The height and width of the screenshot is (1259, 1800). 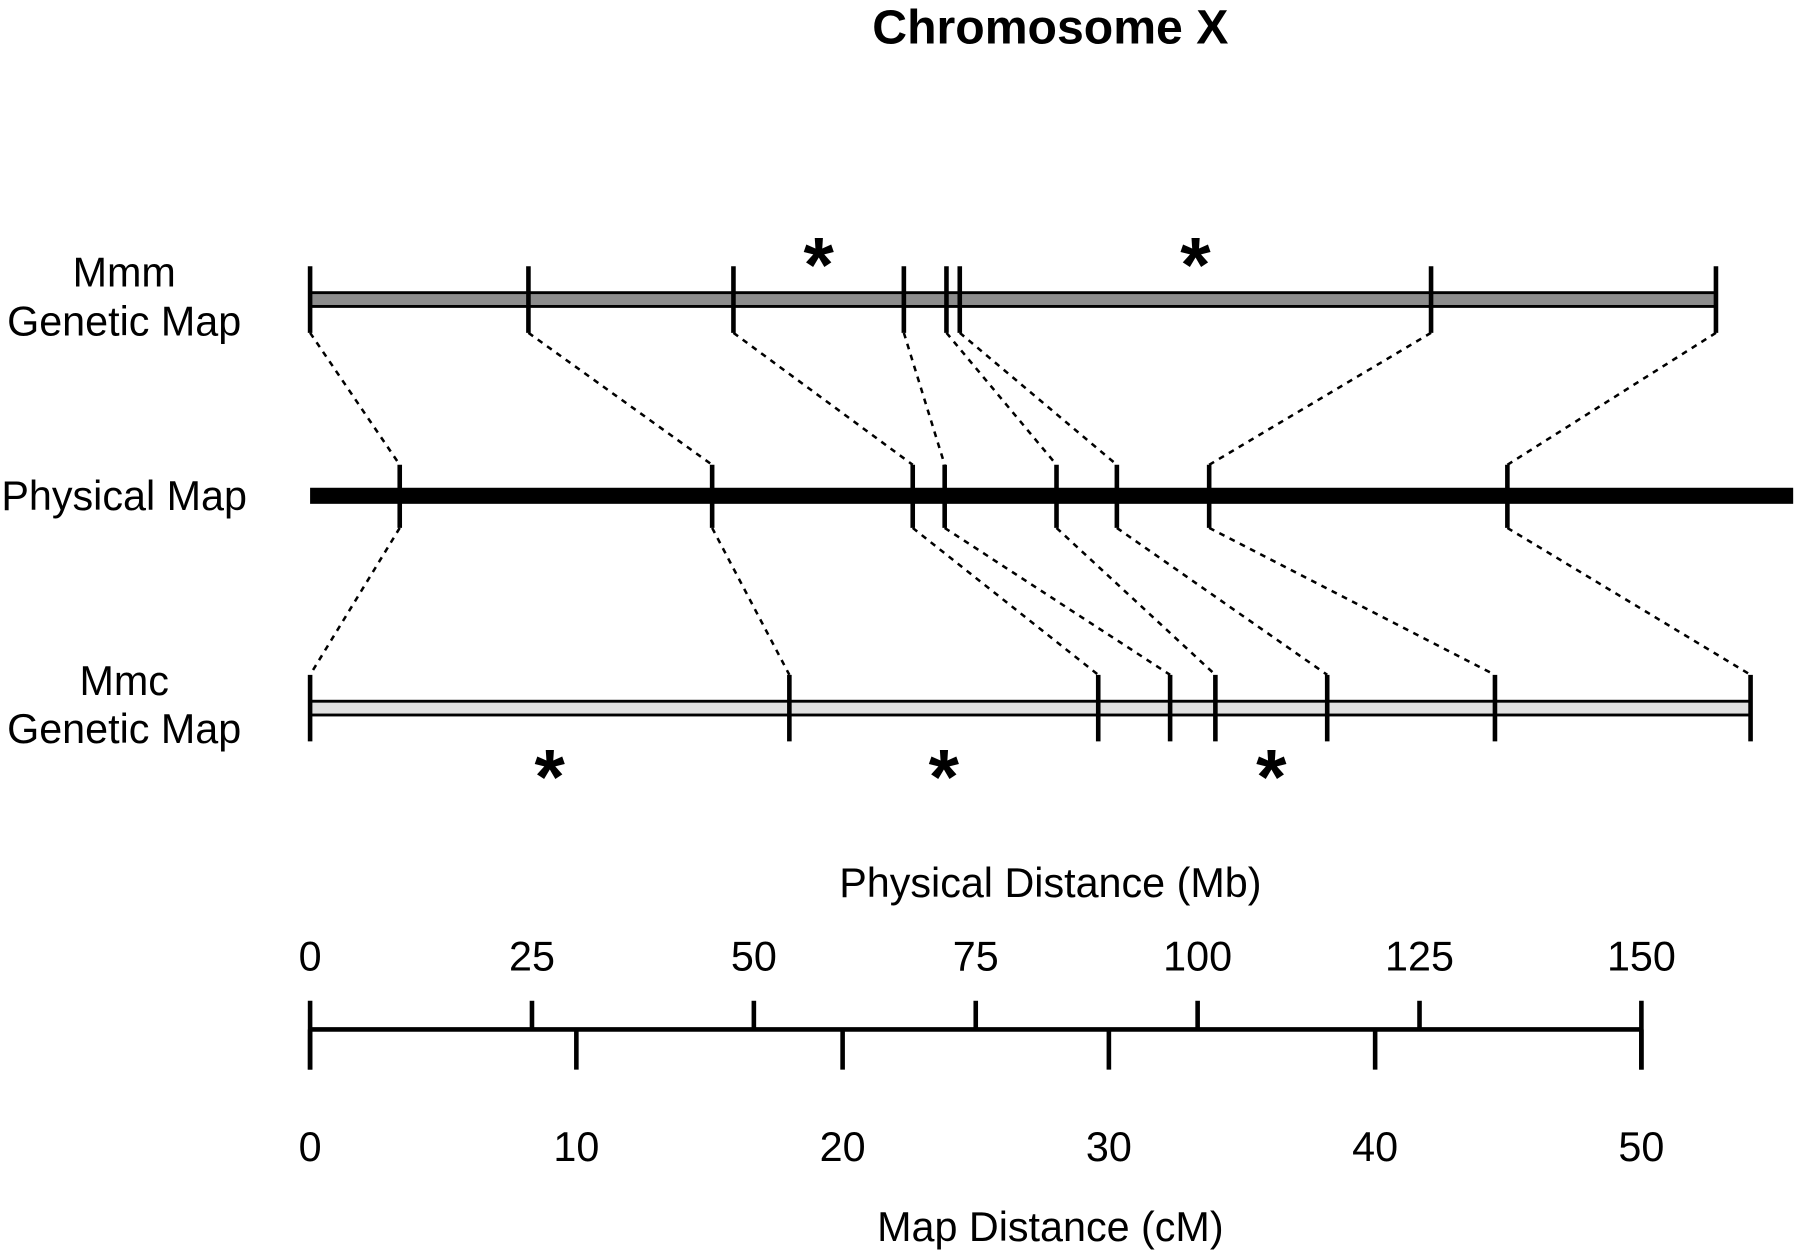 What do you see at coordinates (532, 956) in the screenshot?
I see `x-tick-label: 25` at bounding box center [532, 956].